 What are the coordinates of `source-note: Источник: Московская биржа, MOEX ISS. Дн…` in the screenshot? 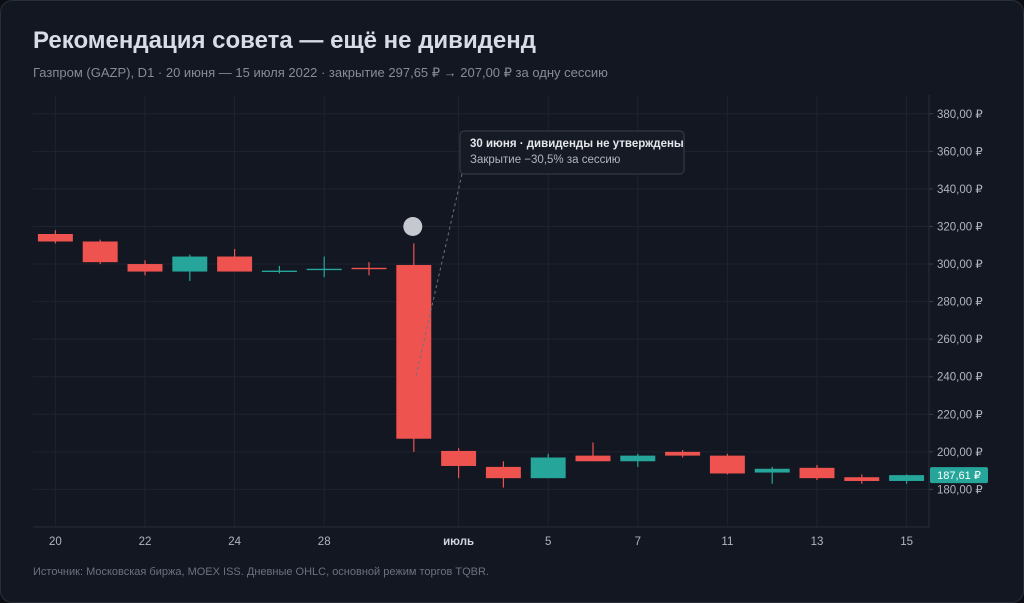 It's located at (261, 572).